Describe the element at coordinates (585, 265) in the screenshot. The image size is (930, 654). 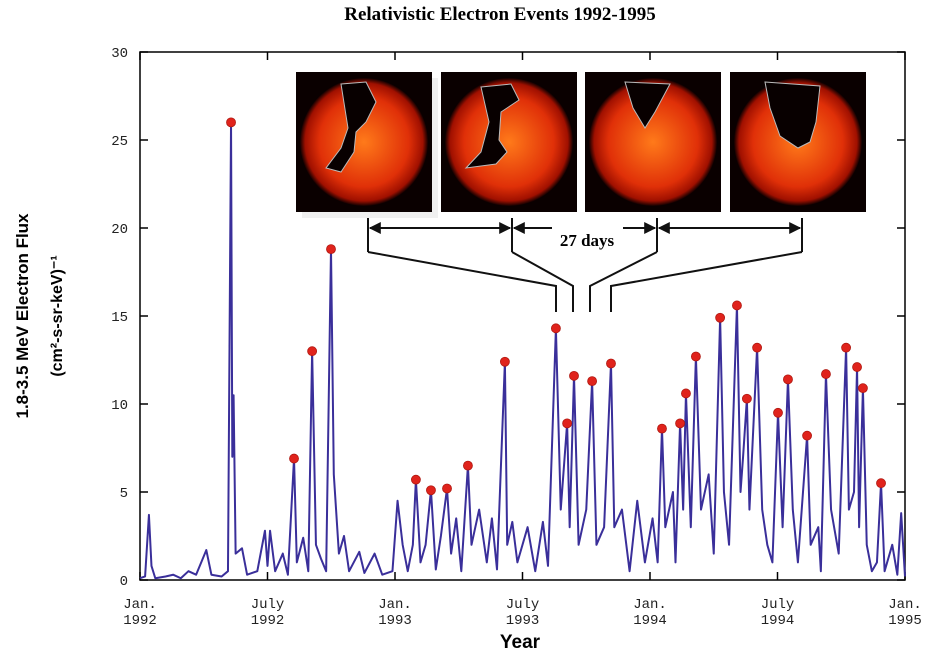
I see `period-bracket` at that location.